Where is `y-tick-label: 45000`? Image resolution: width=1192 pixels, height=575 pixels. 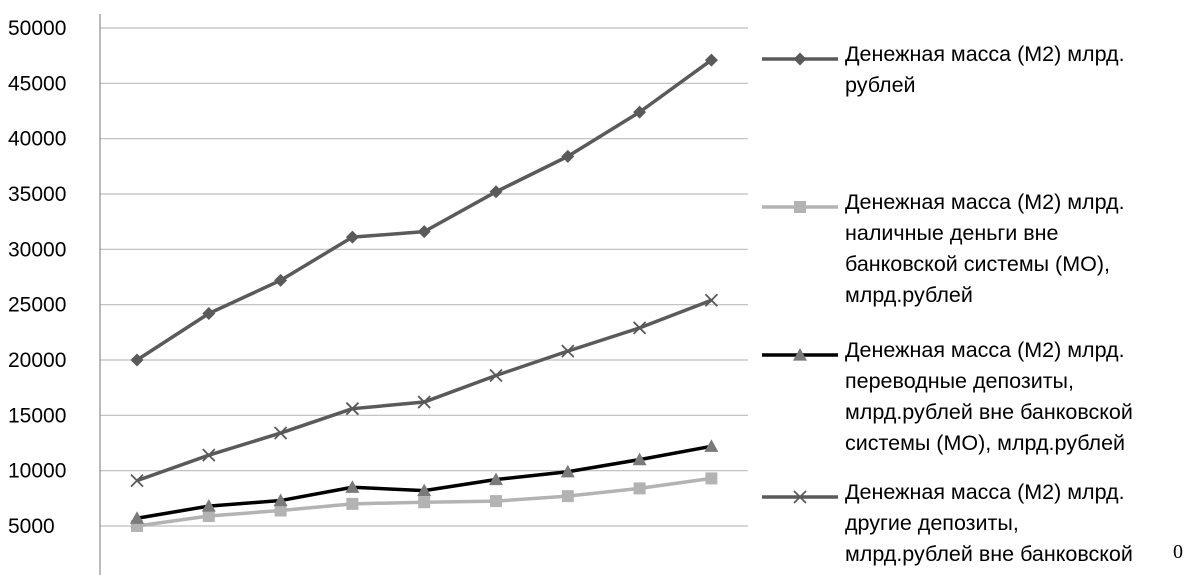
y-tick-label: 45000 is located at coordinates (37, 83).